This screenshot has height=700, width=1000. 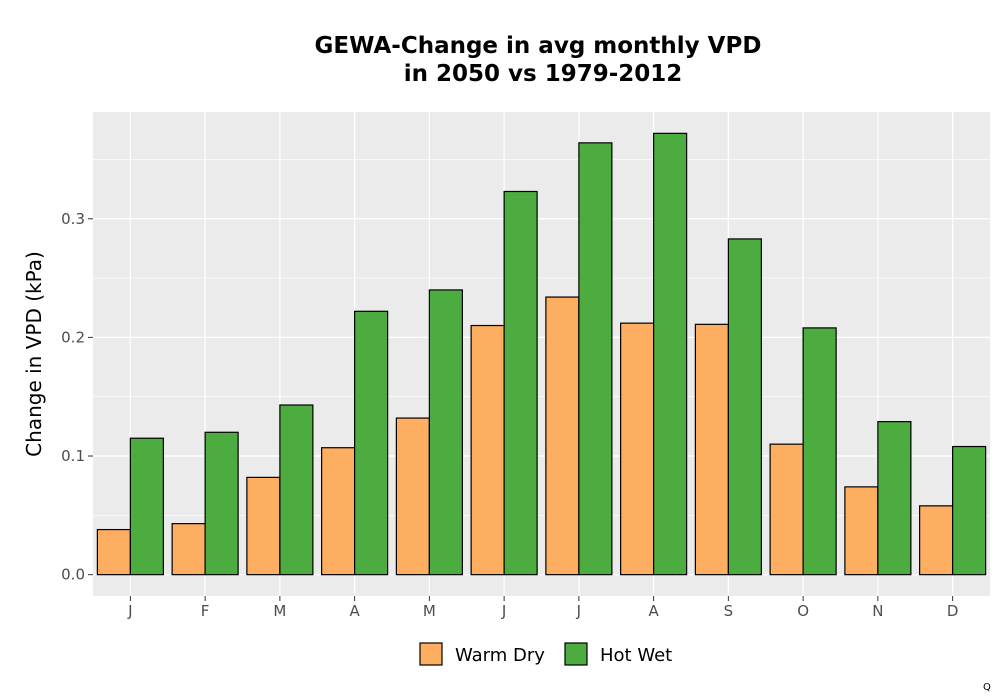 What do you see at coordinates (729, 611) in the screenshot?
I see `x-tick-label: S` at bounding box center [729, 611].